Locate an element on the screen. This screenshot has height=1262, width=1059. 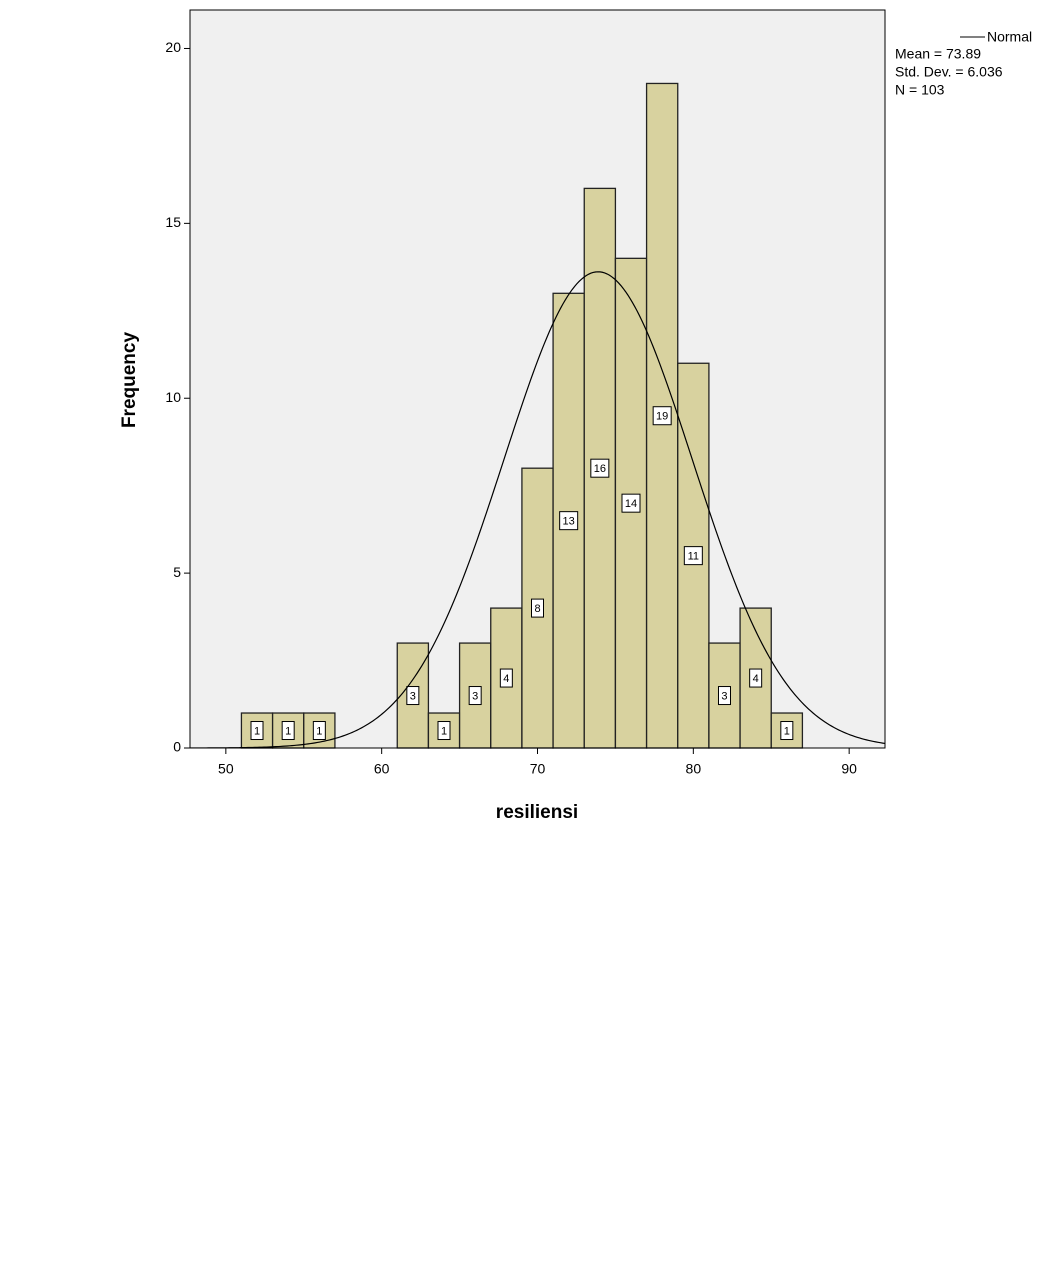
x-tick-label: 70 is located at coordinates (538, 769).